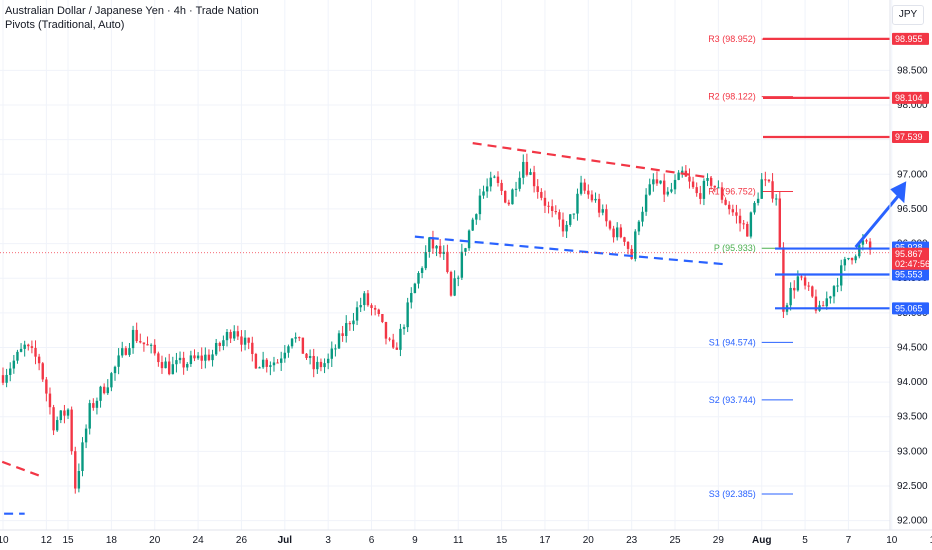 This screenshot has height=550, width=932. I want to click on pivot-label: R3 (98.952), so click(732, 39).